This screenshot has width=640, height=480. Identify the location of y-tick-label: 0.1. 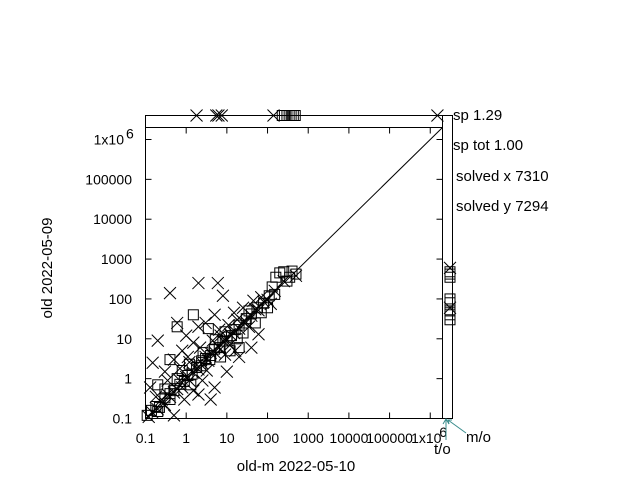
(123, 419).